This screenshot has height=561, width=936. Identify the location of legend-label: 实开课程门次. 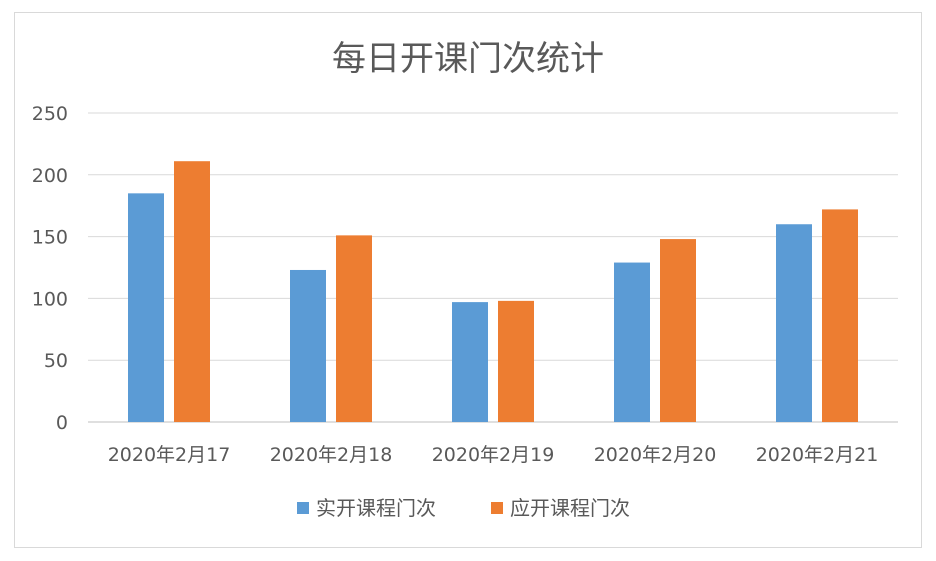
(376, 508).